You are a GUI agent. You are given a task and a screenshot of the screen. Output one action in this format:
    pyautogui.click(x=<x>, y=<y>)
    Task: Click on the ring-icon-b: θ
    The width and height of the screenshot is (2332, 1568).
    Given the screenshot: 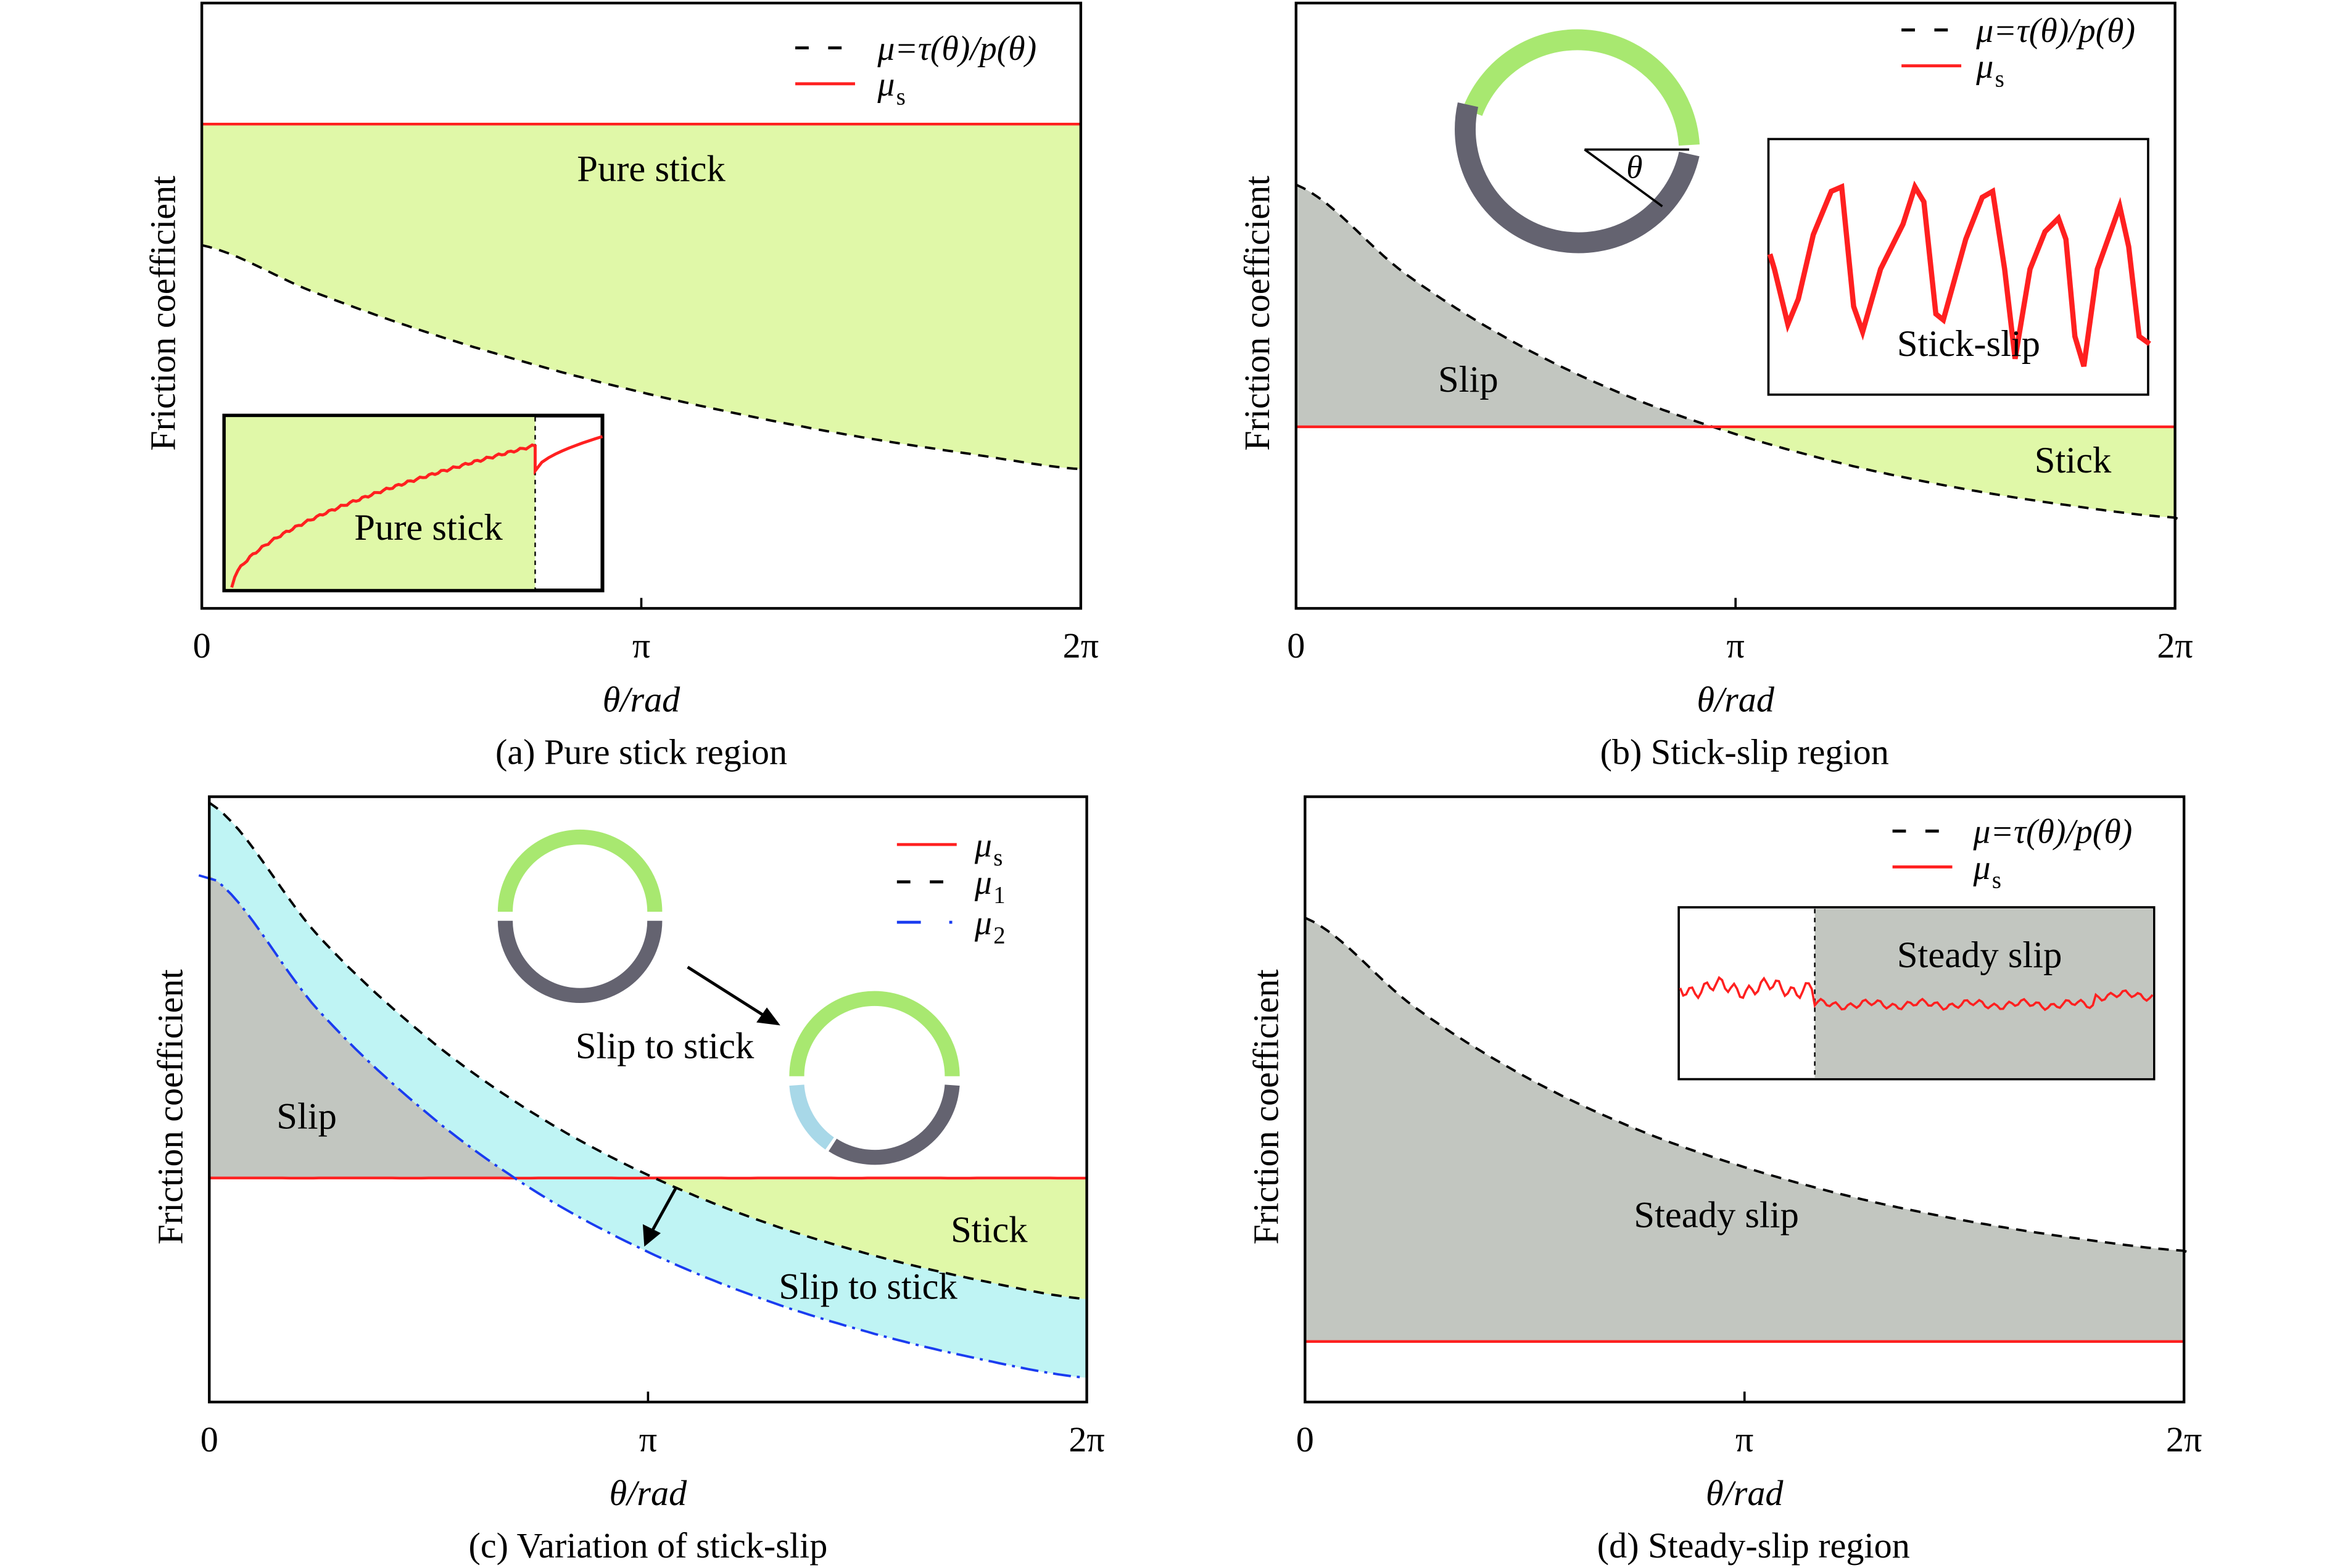 What is the action you would take?
    pyautogui.click(x=1577, y=141)
    